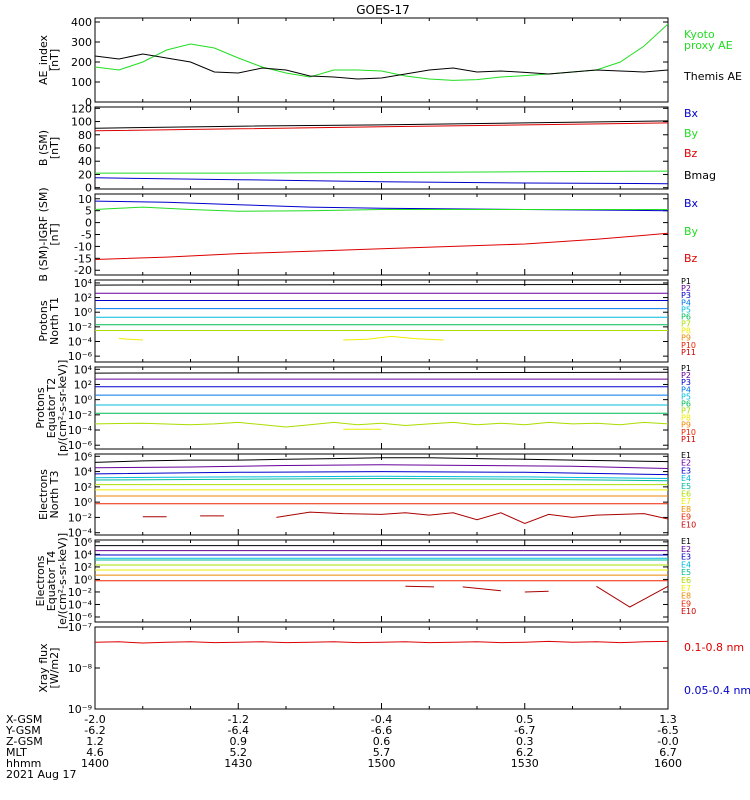 Image resolution: width=750 pixels, height=800 pixels. Describe the element at coordinates (83, 542) in the screenshot. I see `y-tick-label: 10⁶` at that location.